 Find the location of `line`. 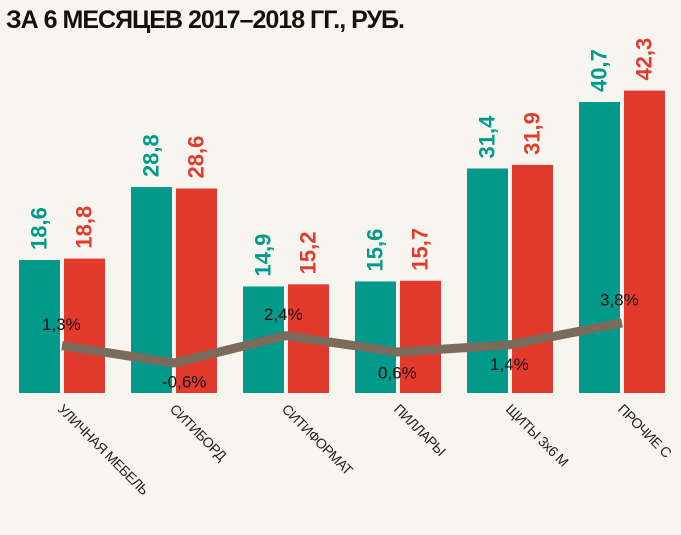

line is located at coordinates (342, 343).